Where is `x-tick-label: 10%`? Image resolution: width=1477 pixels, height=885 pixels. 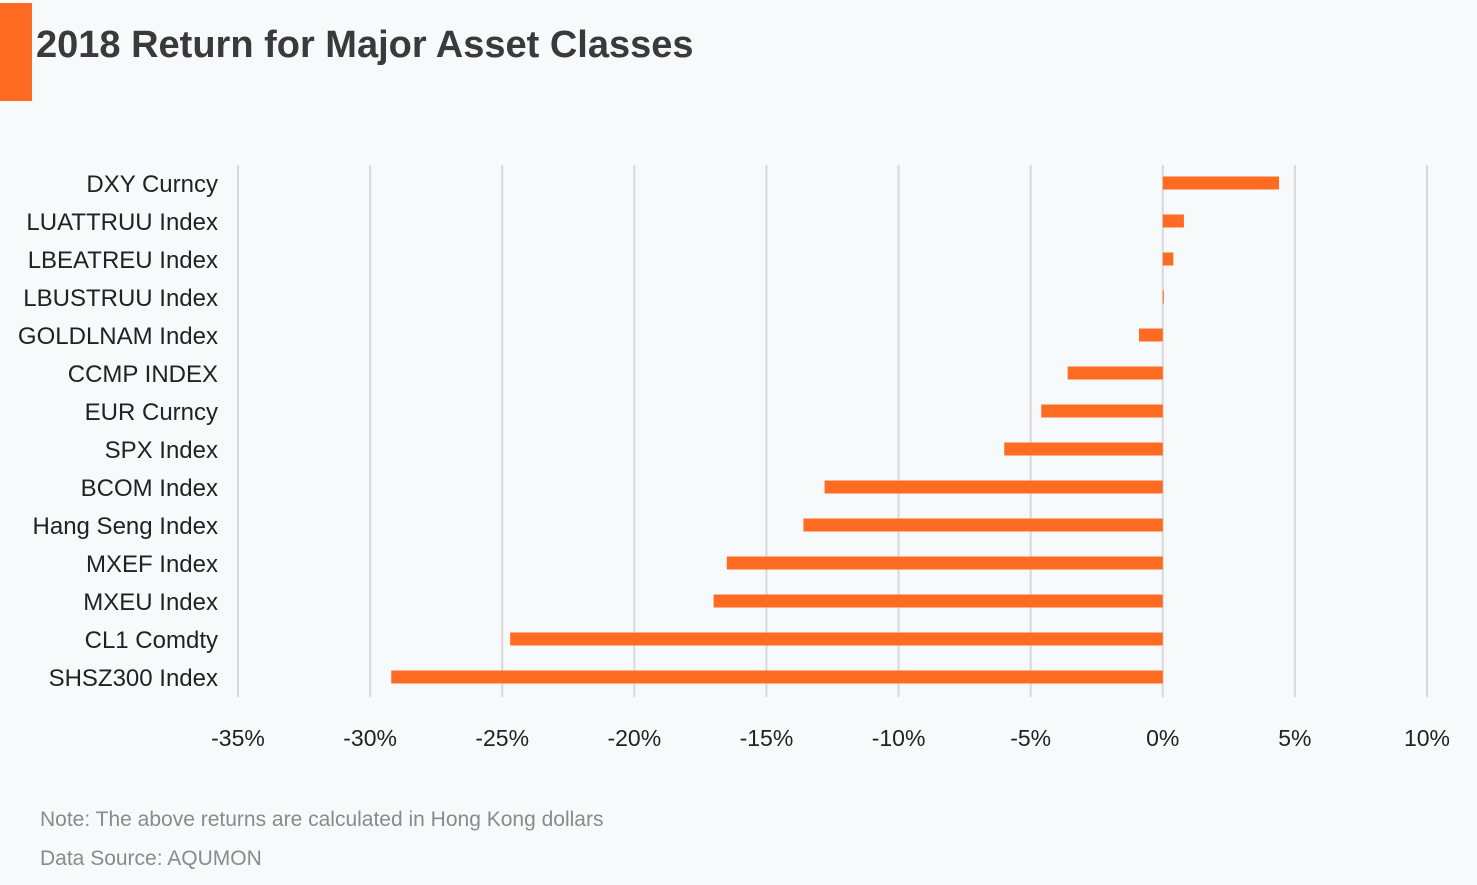 x-tick-label: 10% is located at coordinates (1427, 738).